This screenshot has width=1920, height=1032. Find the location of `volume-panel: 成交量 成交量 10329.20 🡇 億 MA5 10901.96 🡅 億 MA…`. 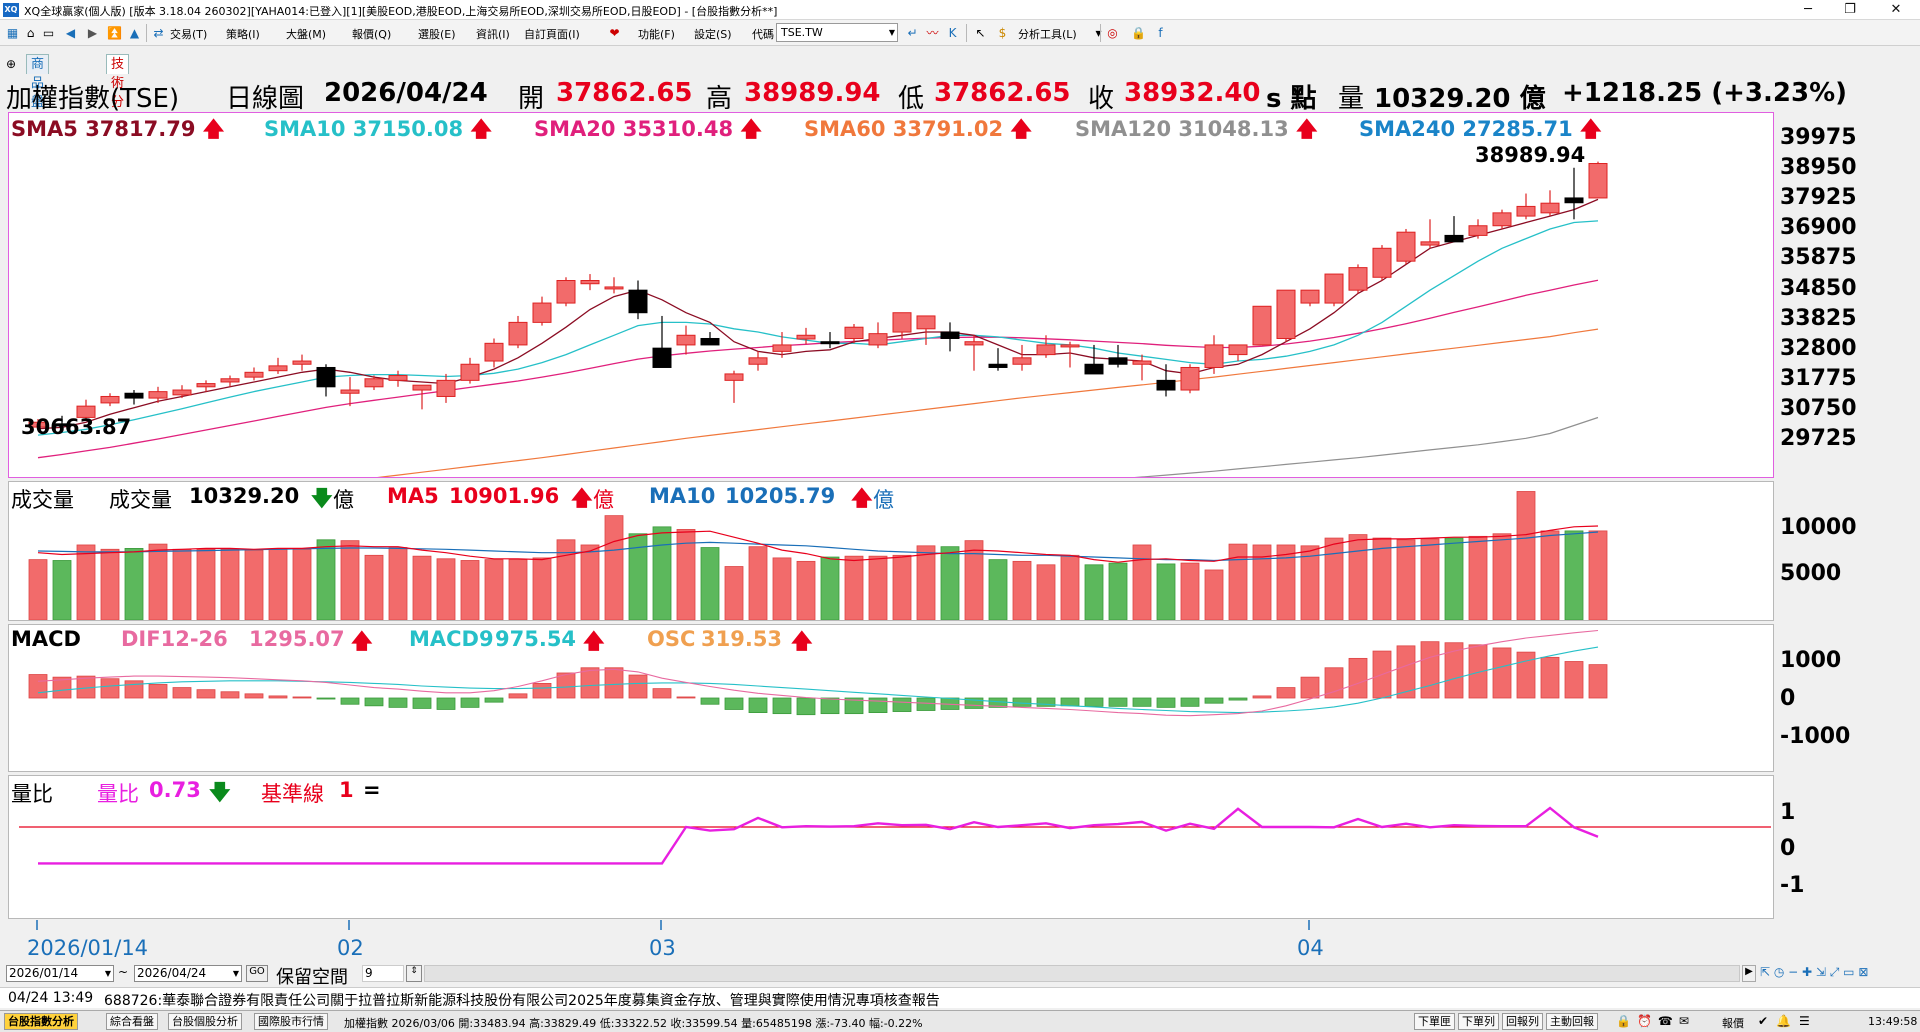

volume-panel: 成交量 成交量 10329.20 🡇 億 MA5 10901.96 🡅 億 MA… is located at coordinates (891, 551).